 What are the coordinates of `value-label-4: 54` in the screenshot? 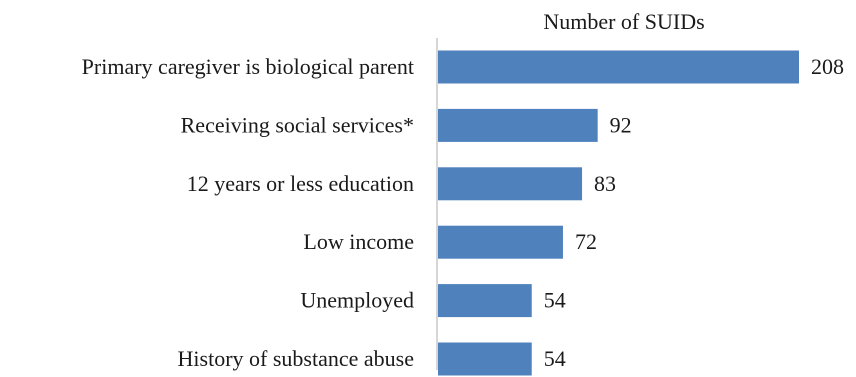 It's located at (555, 300).